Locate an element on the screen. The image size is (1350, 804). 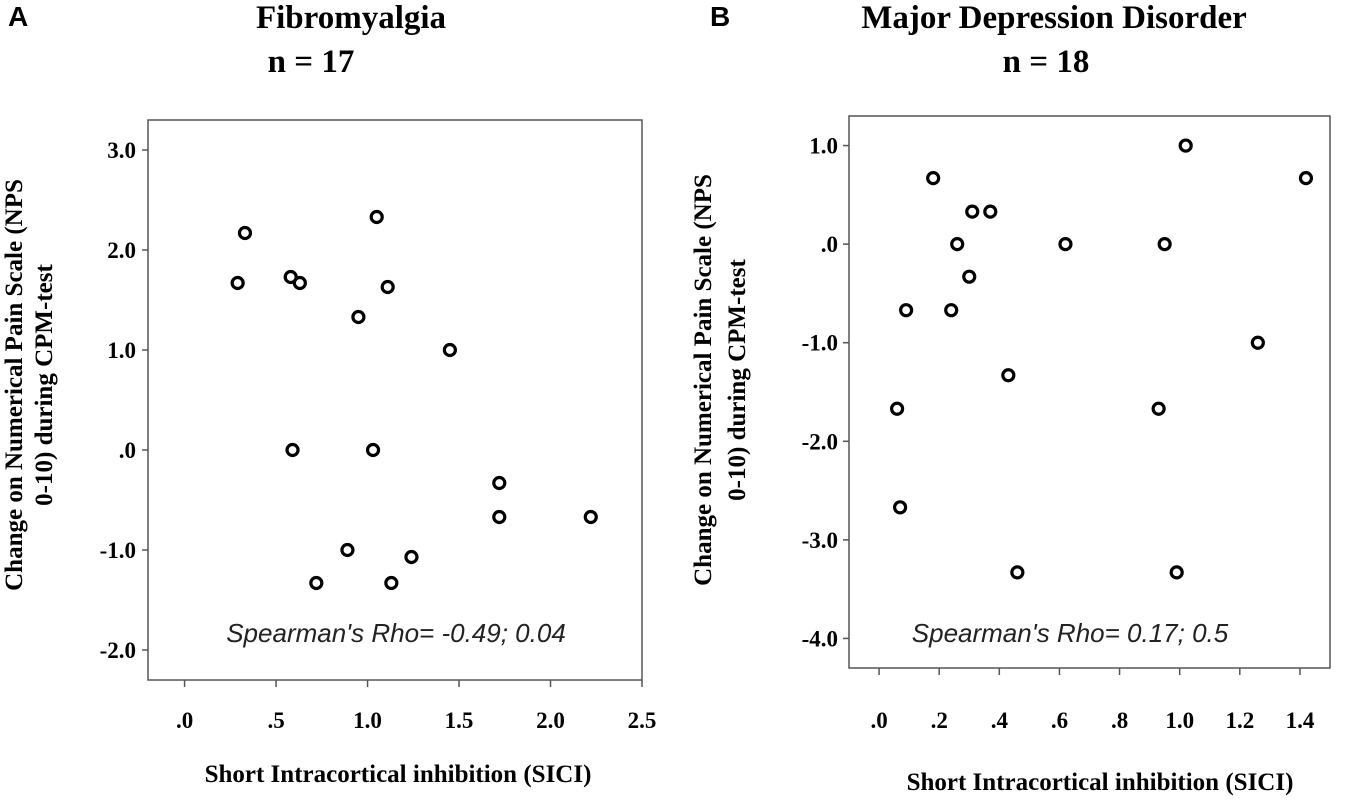
panel-b-x-axis: .0 .2 .4 .6 .8 1.0 1.2 1.4 is located at coordinates (1092, 700).